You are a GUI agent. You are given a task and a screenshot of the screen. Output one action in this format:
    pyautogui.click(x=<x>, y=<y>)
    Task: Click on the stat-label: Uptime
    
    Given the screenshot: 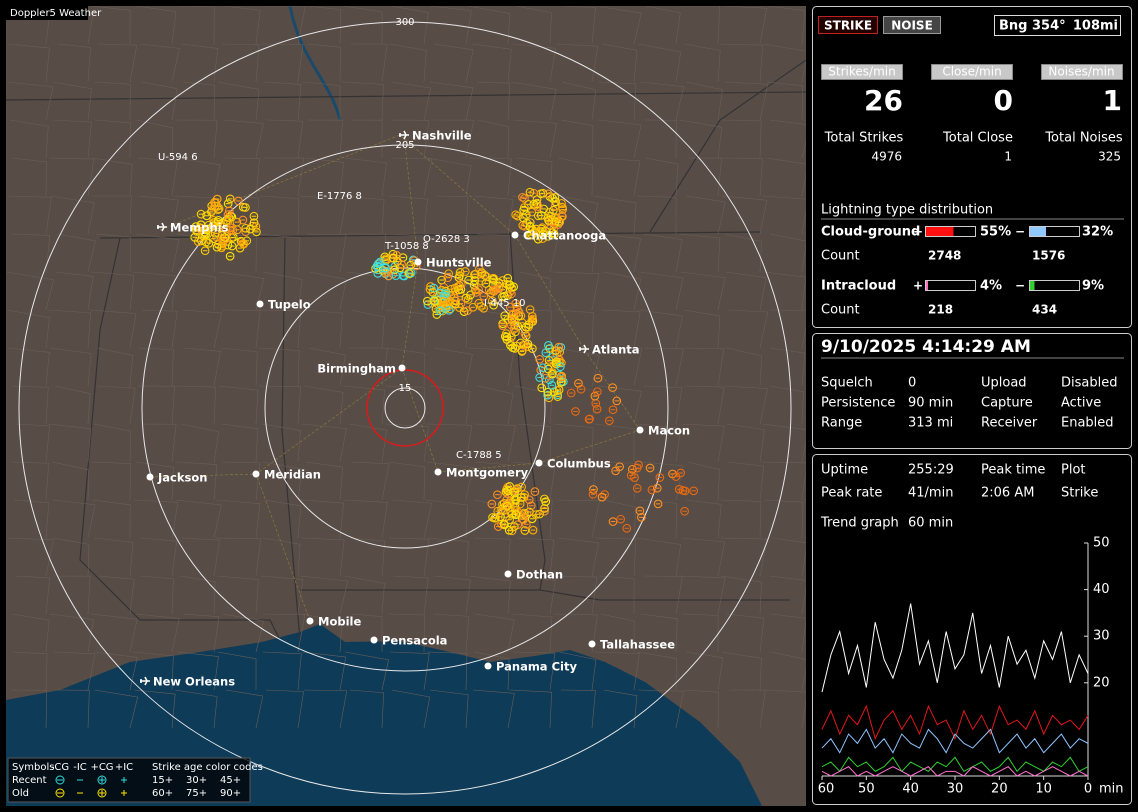 What is the action you would take?
    pyautogui.click(x=844, y=470)
    